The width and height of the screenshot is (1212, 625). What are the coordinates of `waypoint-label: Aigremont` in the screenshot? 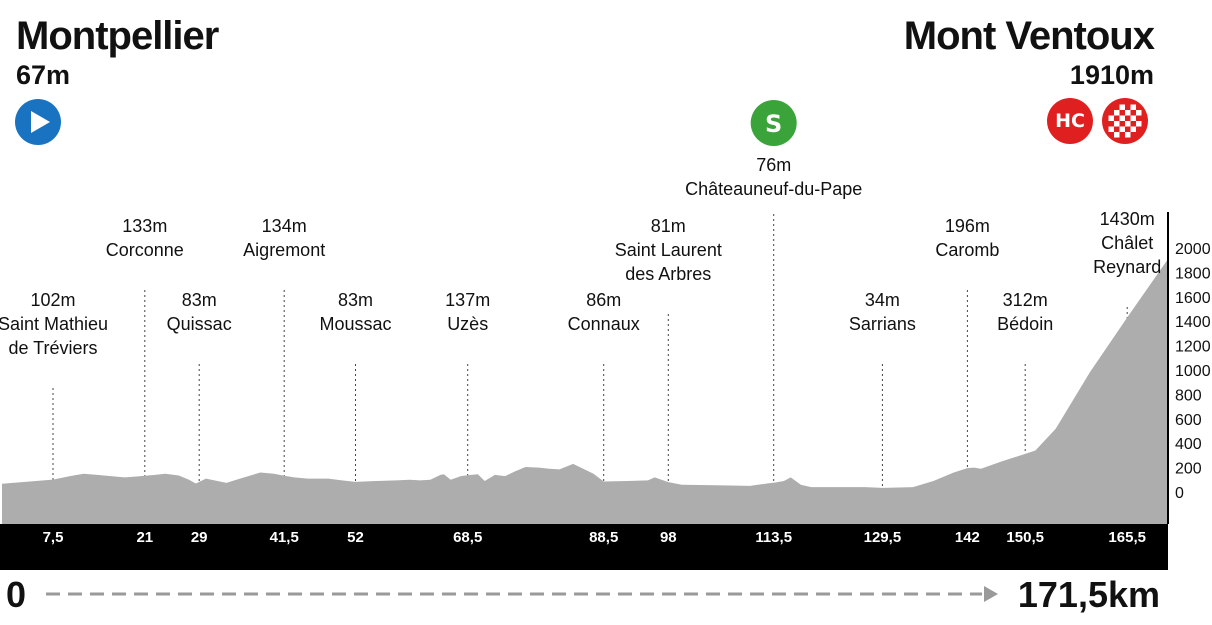 It's located at (284, 250).